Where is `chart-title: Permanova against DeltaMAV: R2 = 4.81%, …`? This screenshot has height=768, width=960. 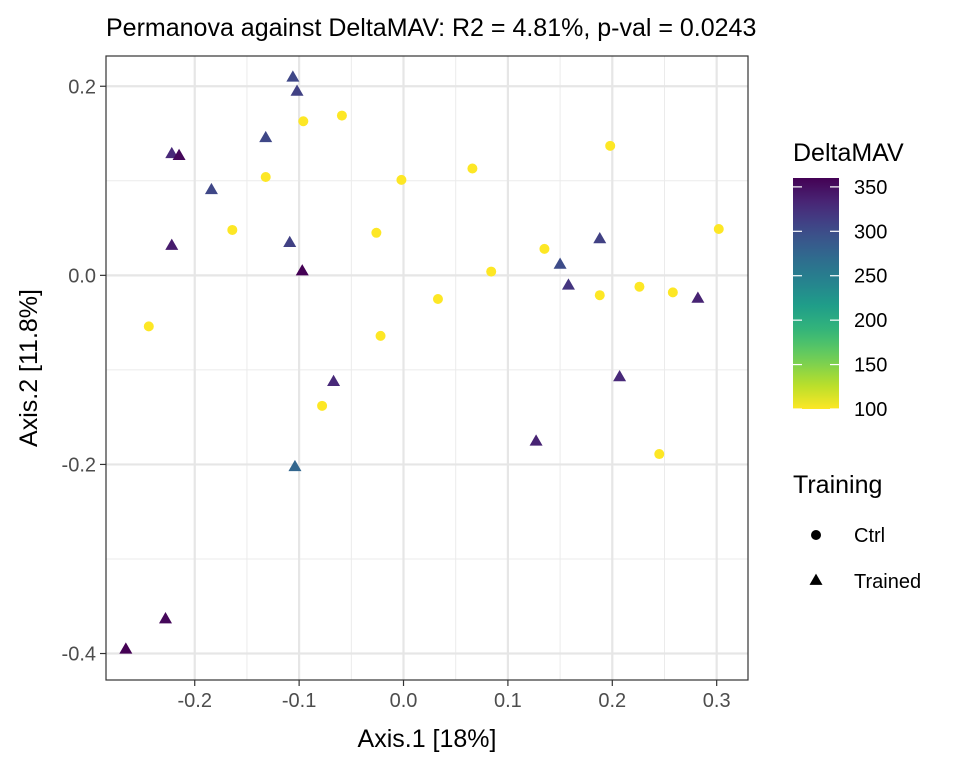 chart-title: Permanova against DeltaMAV: R2 = 4.81%, … is located at coordinates (431, 28).